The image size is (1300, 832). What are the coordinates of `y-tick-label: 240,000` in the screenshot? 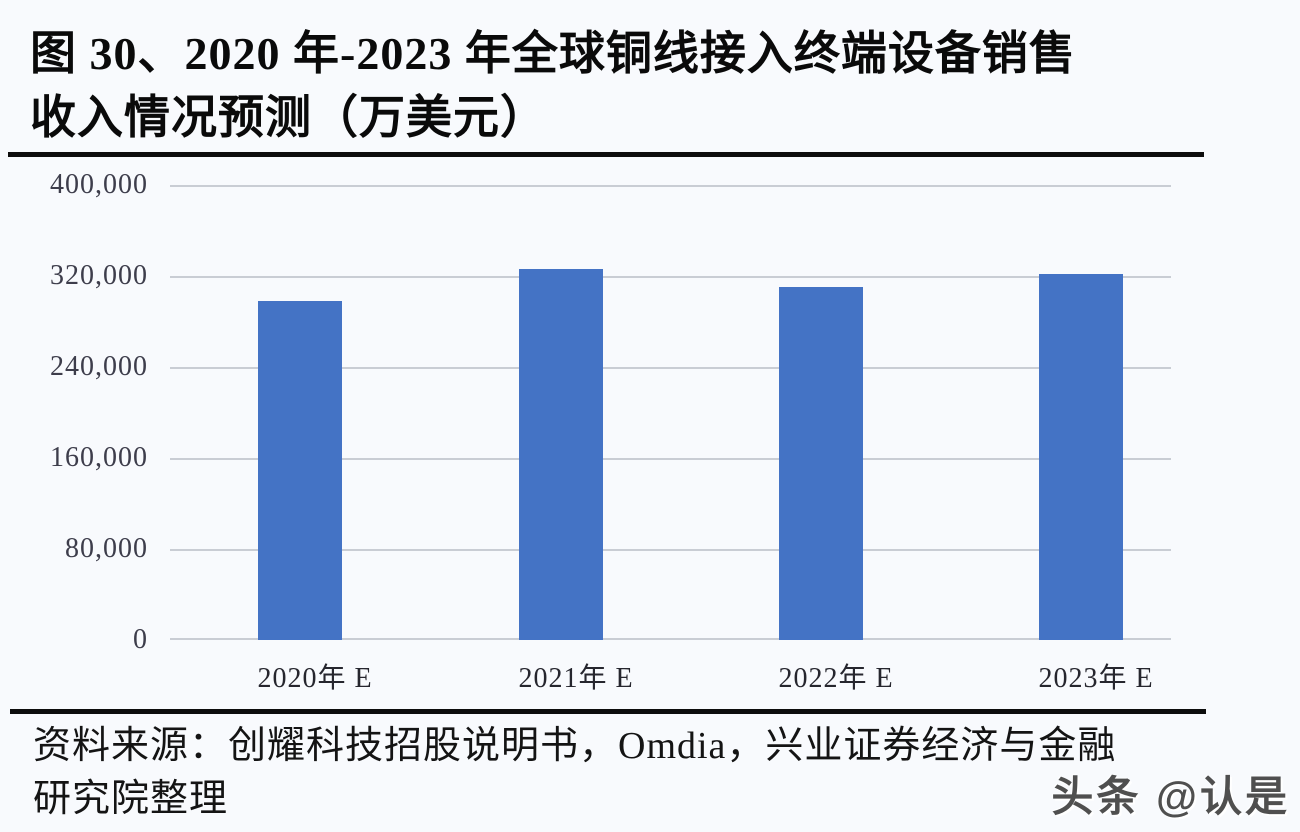 It's located at (99, 366).